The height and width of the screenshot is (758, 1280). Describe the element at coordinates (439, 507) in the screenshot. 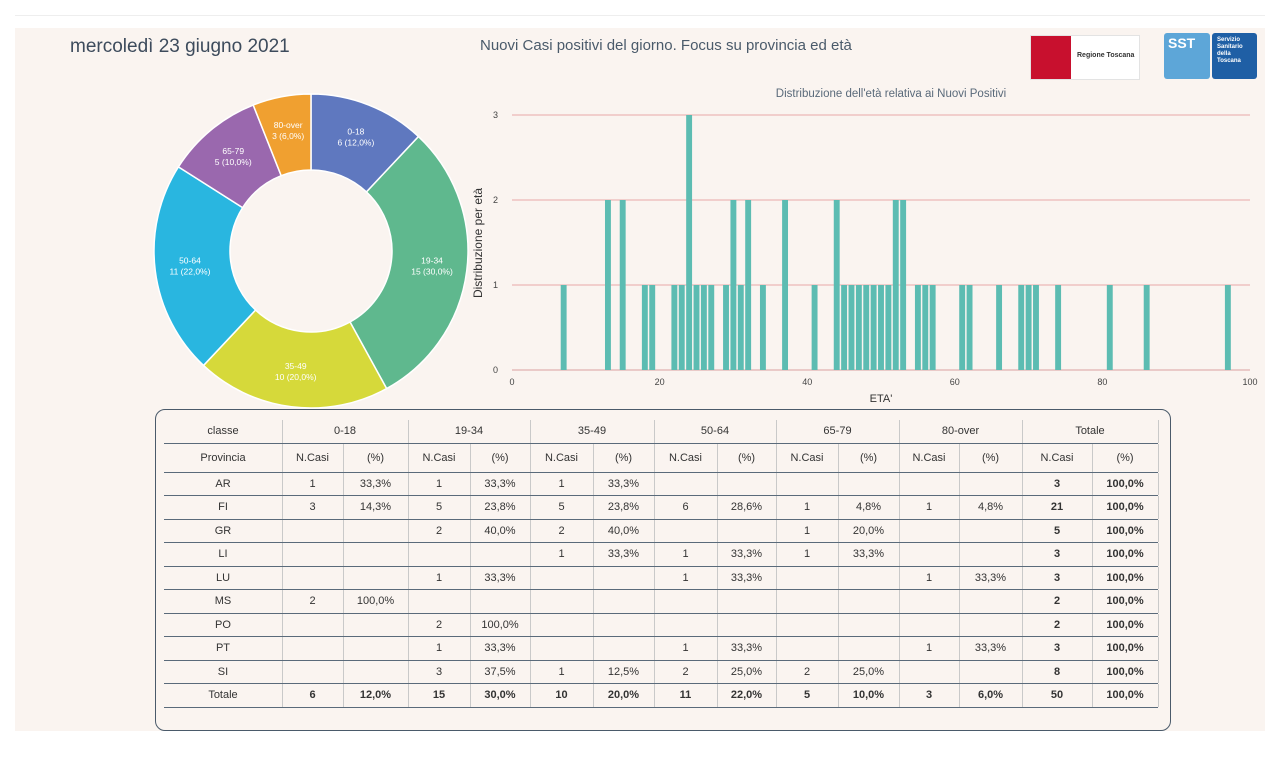

I see `table-cell: 5` at that location.